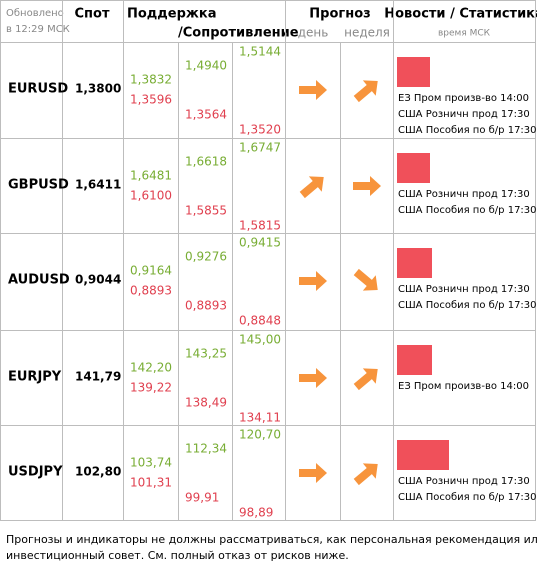 This screenshot has width=537, height=566. Describe the element at coordinates (202, 498) in the screenshot. I see `resistance-level: 99,91` at that location.